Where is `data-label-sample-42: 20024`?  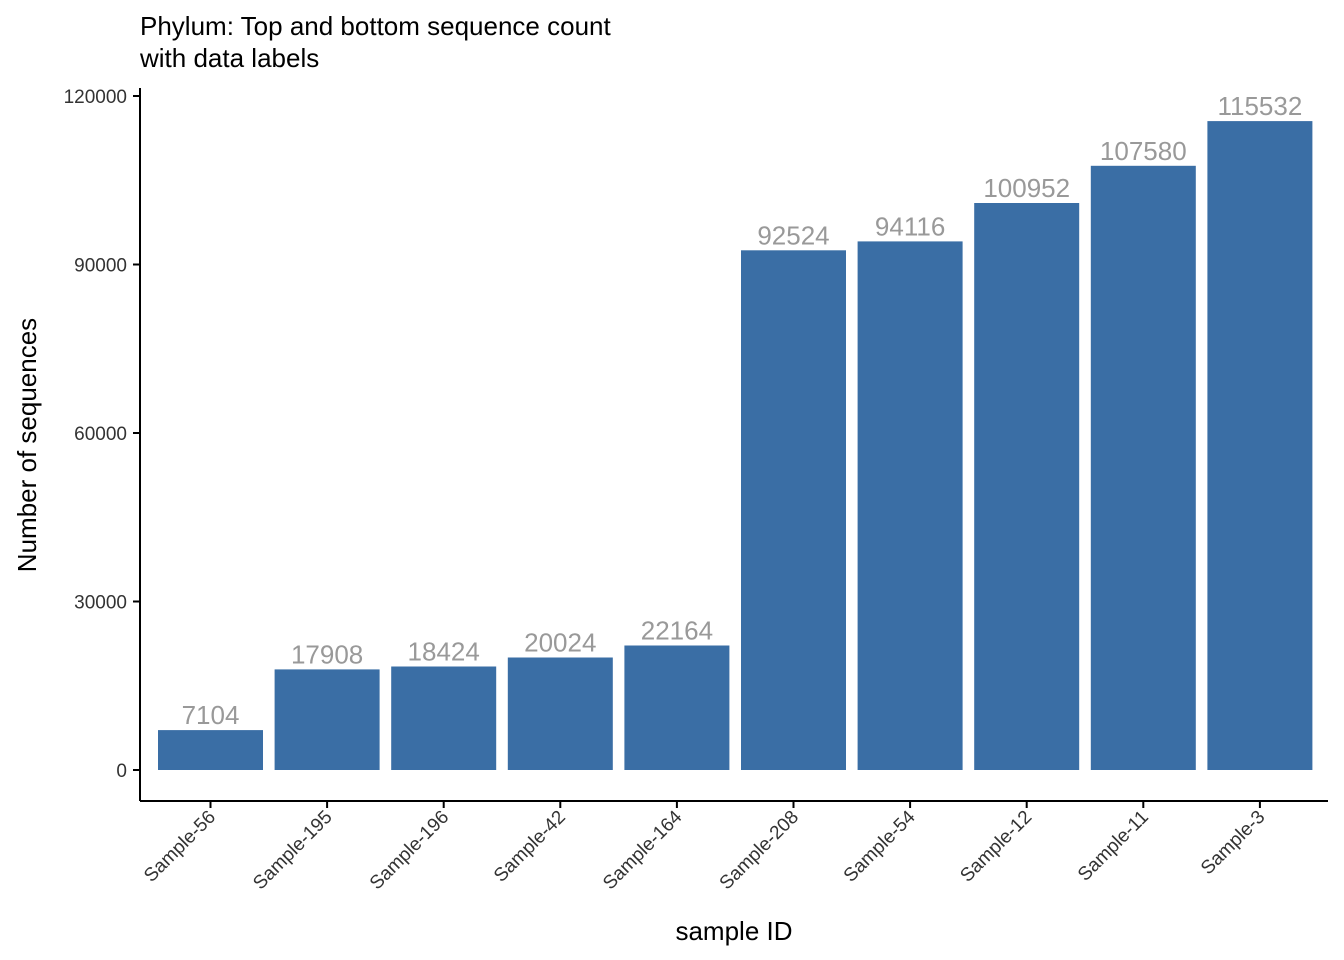
data-label-sample-42: 20024 is located at coordinates (560, 643).